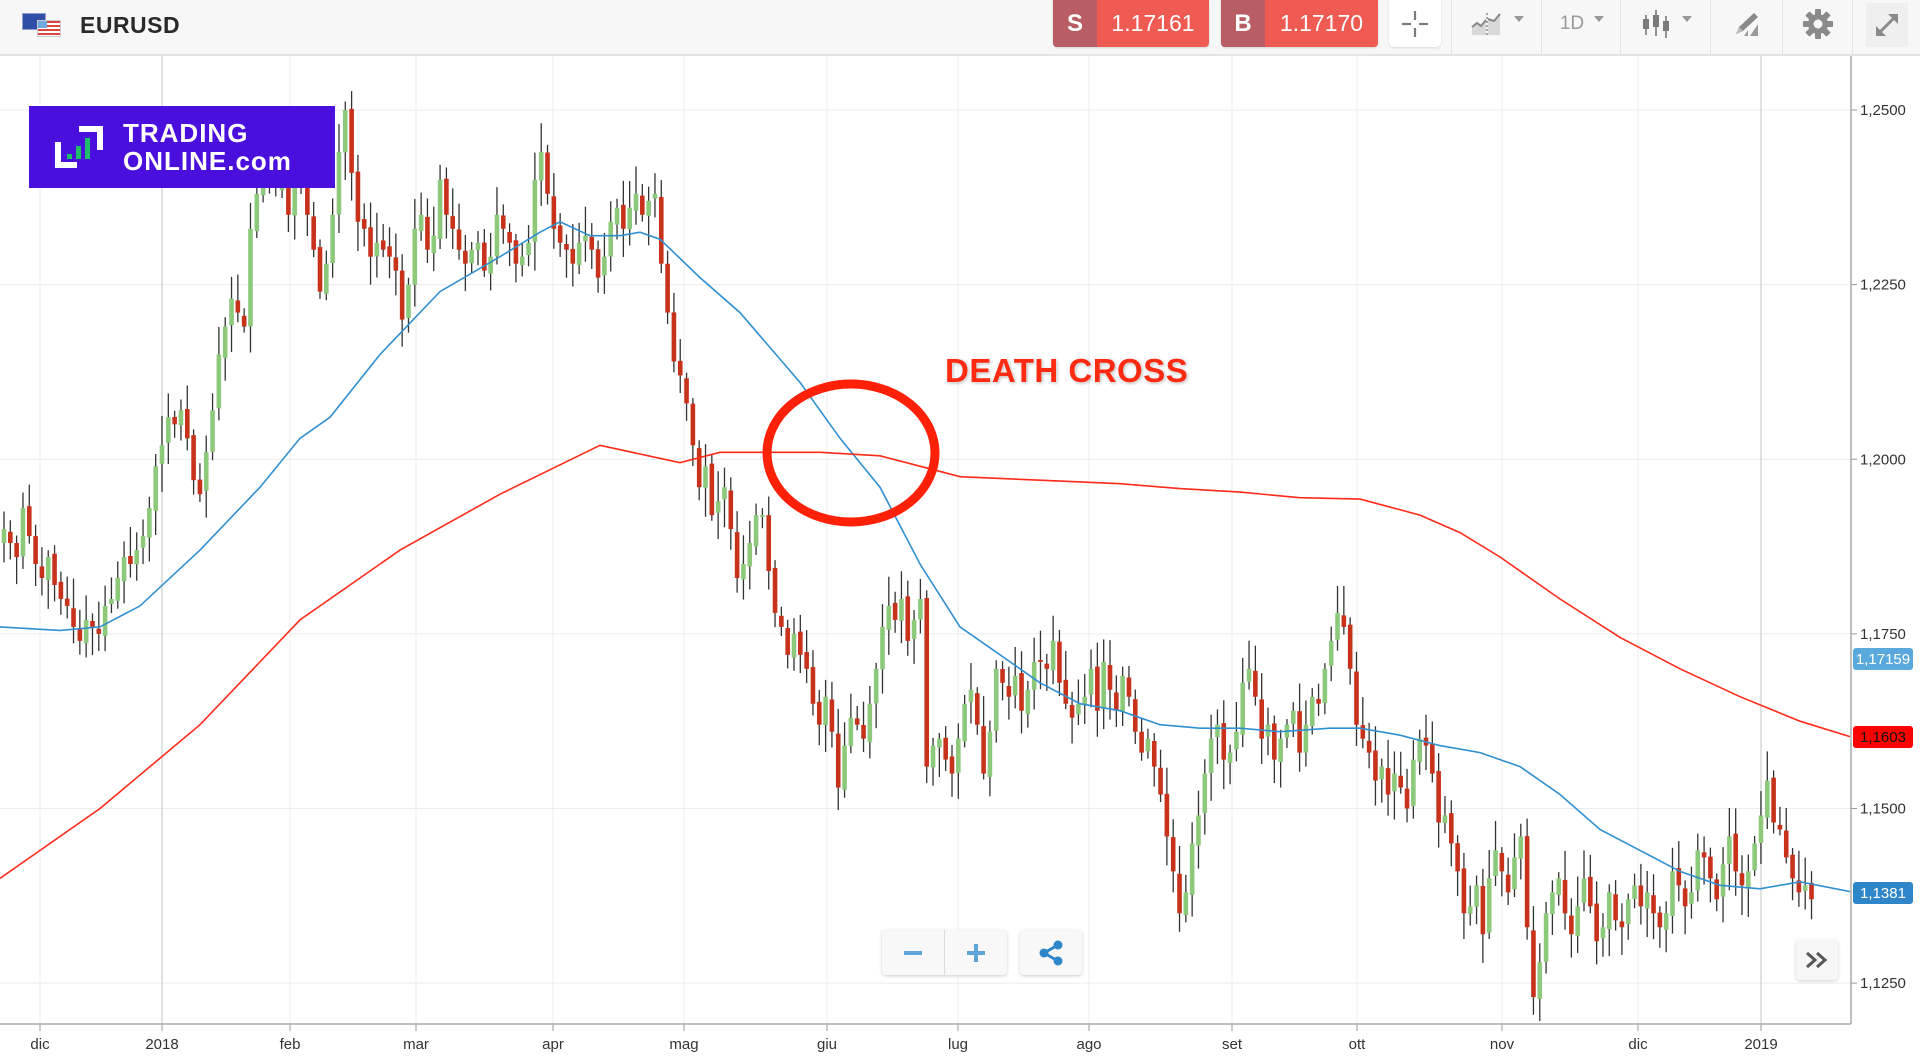 The width and height of the screenshot is (1920, 1063). Describe the element at coordinates (1075, 23) in the screenshot. I see `sell-label: S` at that location.